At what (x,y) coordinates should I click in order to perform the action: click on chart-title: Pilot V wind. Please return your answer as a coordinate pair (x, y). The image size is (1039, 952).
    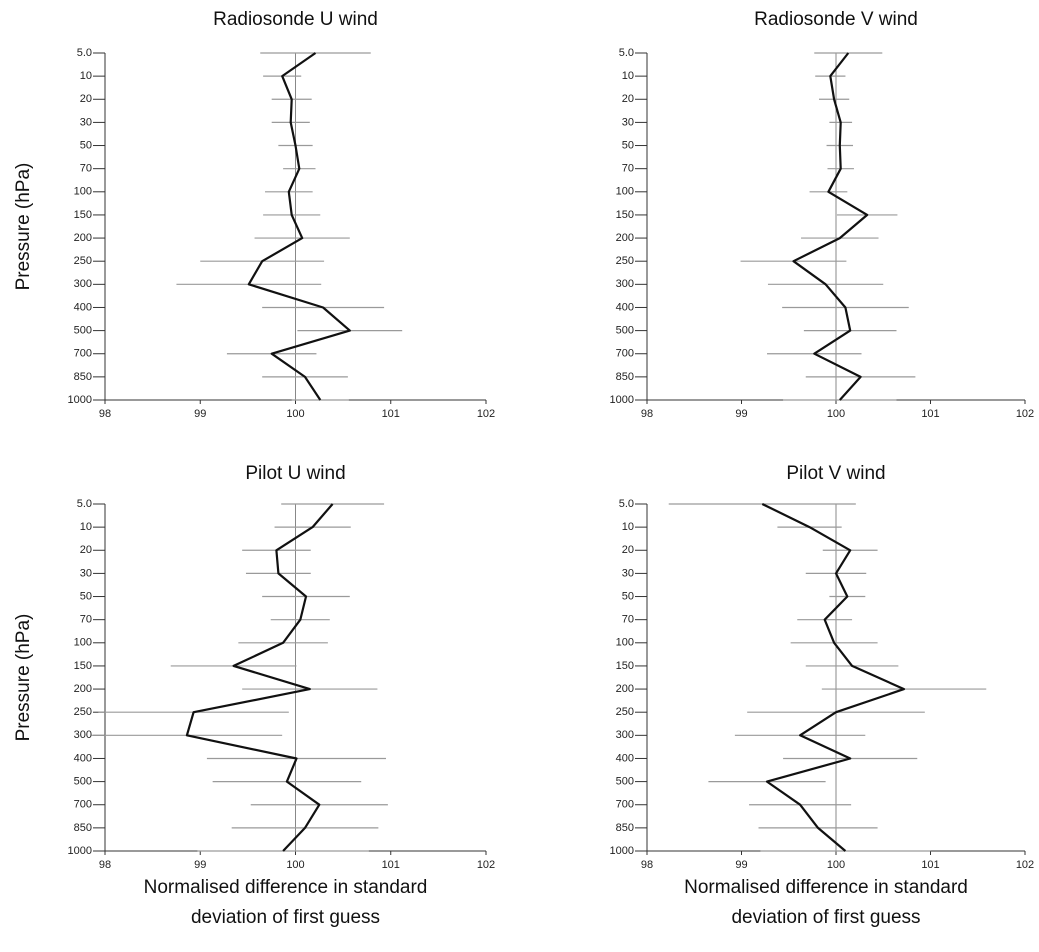
    Looking at the image, I should click on (835, 473).